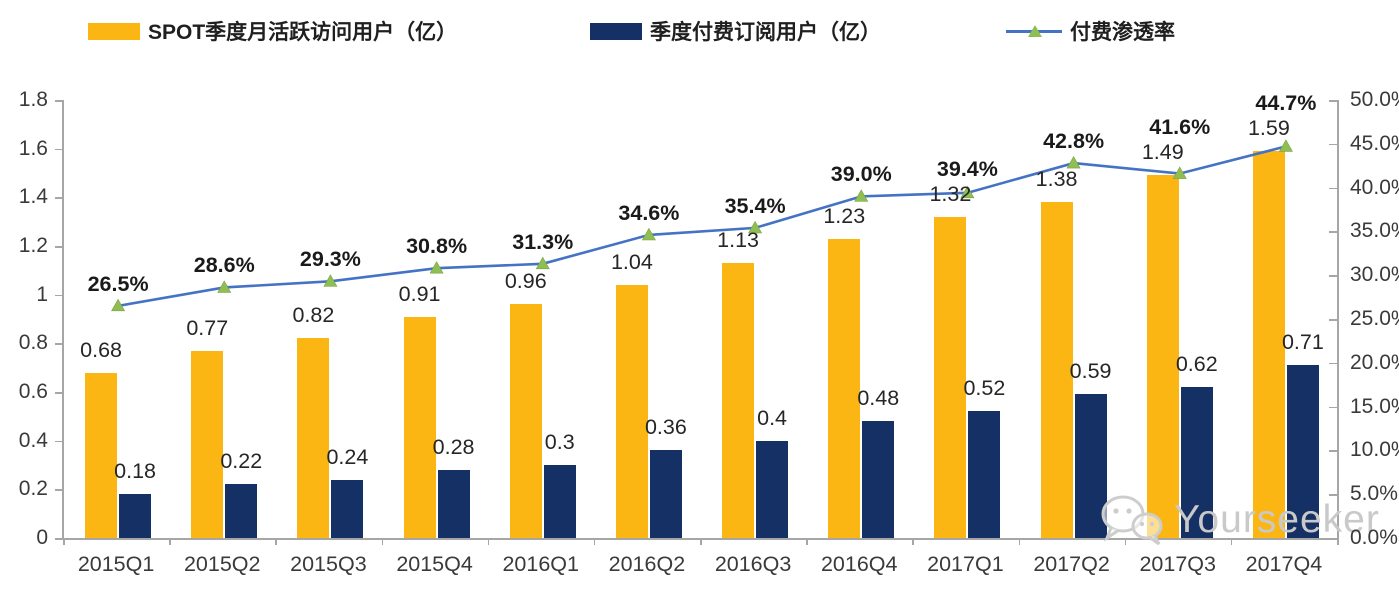 Image resolution: width=1399 pixels, height=596 pixels. I want to click on x-tick-label: 2016Q2, so click(647, 564).